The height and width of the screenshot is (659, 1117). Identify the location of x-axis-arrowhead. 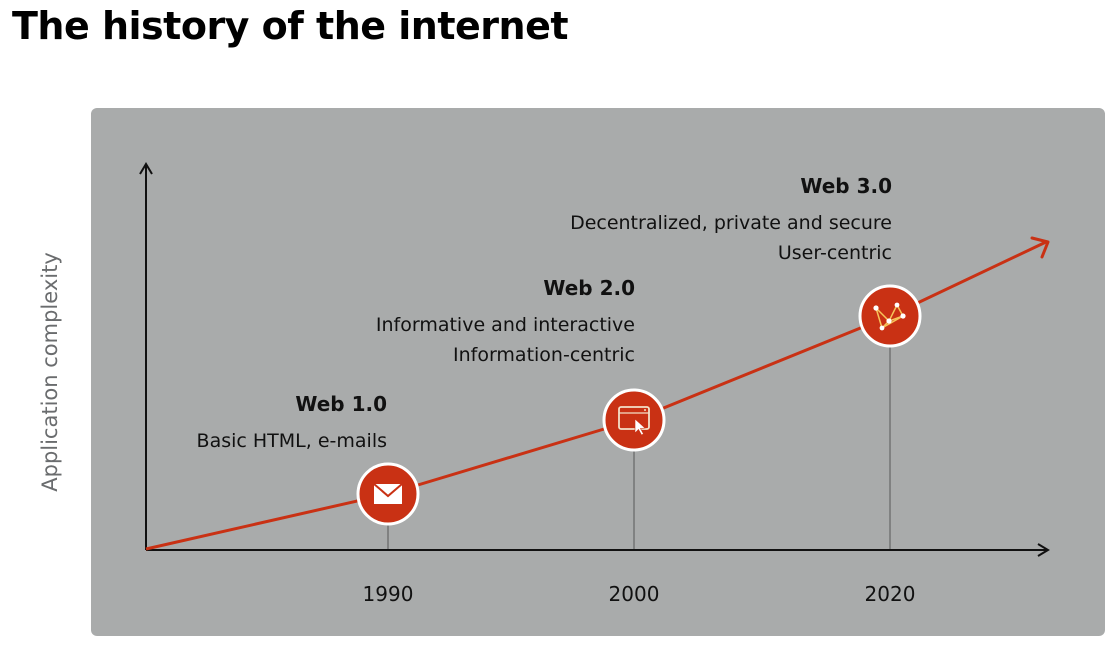
(1043, 550).